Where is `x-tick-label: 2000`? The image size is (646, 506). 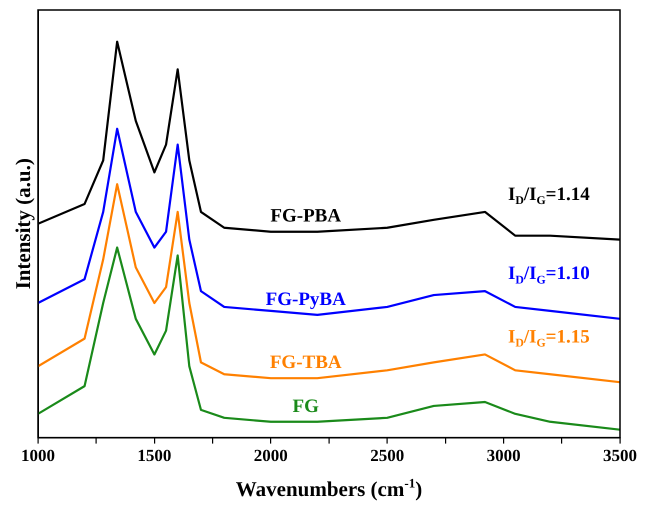
x-tick-label: 2000 is located at coordinates (271, 456).